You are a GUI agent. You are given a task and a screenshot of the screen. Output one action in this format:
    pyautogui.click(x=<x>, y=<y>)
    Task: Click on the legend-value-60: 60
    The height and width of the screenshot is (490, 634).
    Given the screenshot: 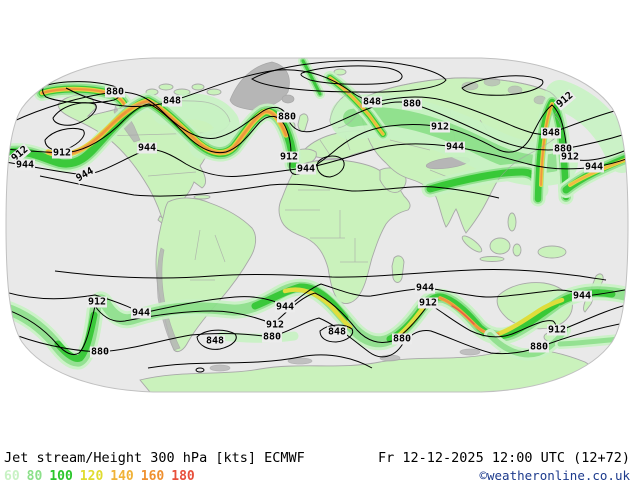 What is the action you would take?
    pyautogui.click(x=12, y=476)
    